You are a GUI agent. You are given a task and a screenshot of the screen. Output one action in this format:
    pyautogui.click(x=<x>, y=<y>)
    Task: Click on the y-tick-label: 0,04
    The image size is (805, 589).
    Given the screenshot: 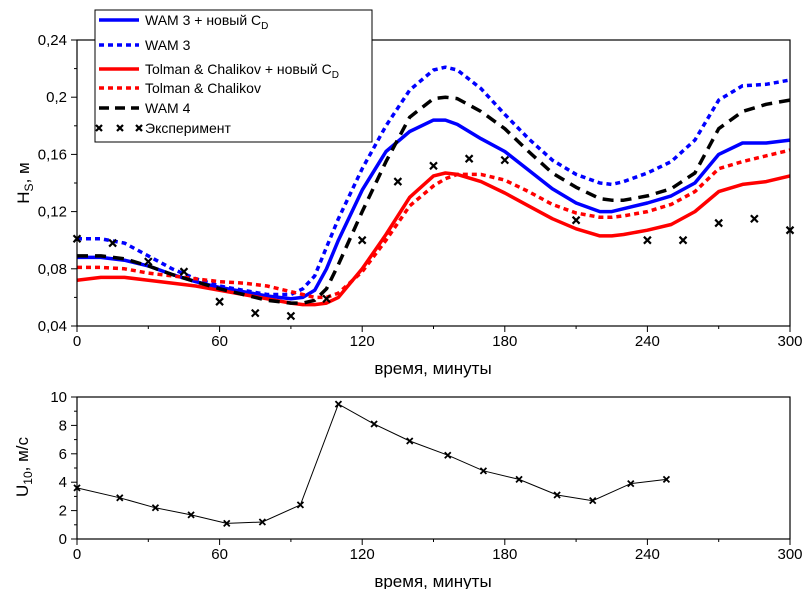 What is the action you would take?
    pyautogui.click(x=52, y=326)
    